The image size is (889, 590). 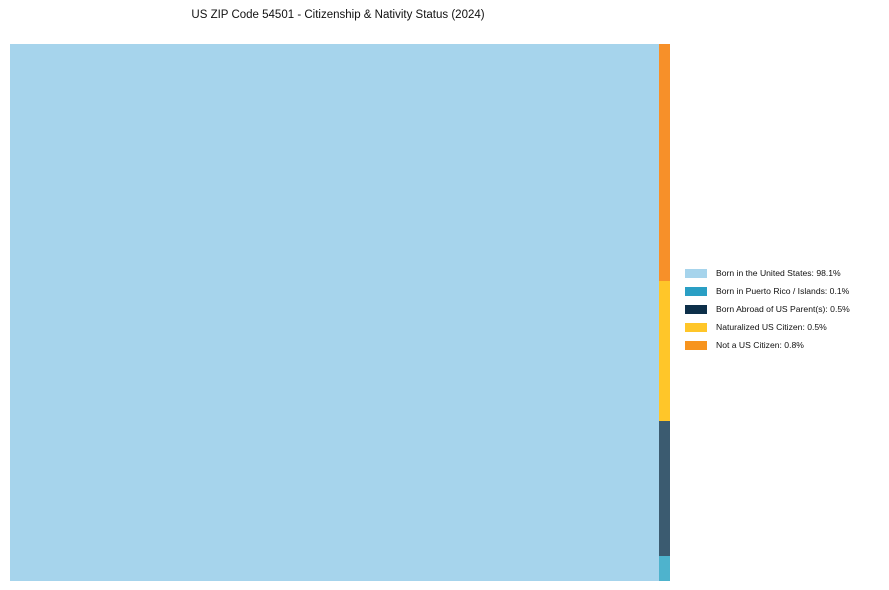 I want to click on legend-item-label: Not a US Citizen: 0.8%, so click(x=760, y=345).